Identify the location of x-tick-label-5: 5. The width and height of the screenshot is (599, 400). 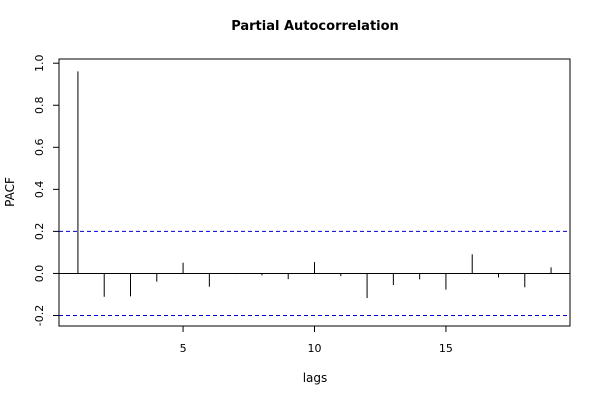
(183, 348).